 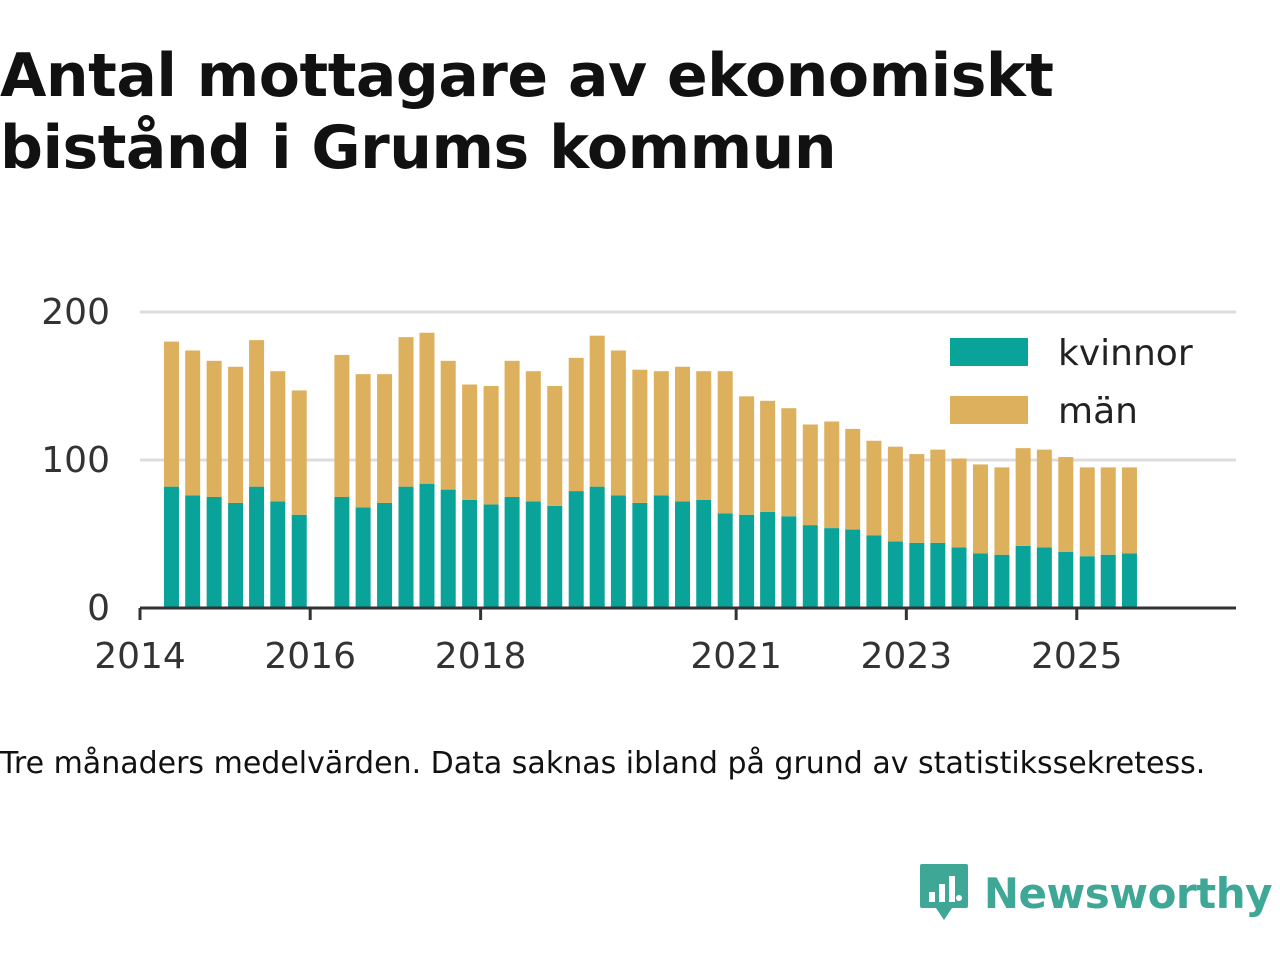 What do you see at coordinates (75, 312) in the screenshot?
I see `y-tick-label: 200` at bounding box center [75, 312].